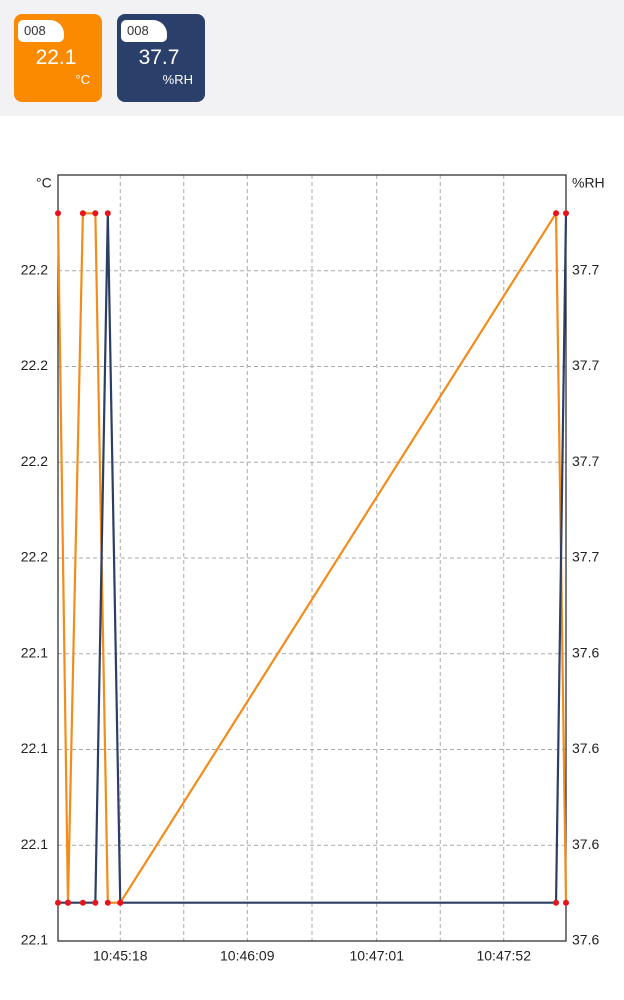  Describe the element at coordinates (44, 183) in the screenshot. I see `y-axis-label: °C` at that location.